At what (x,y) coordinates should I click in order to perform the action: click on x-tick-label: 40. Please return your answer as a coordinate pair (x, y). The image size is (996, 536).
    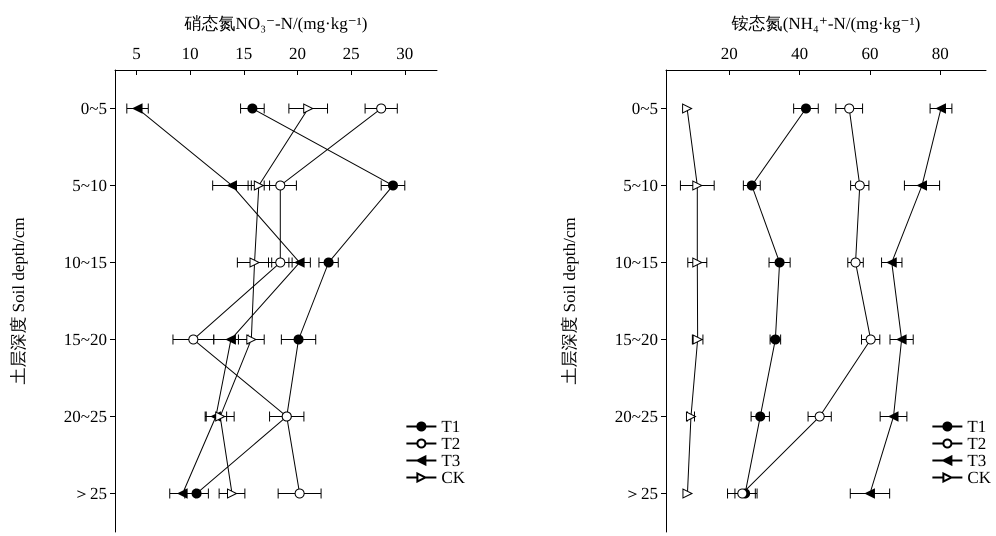
    Looking at the image, I should click on (799, 53).